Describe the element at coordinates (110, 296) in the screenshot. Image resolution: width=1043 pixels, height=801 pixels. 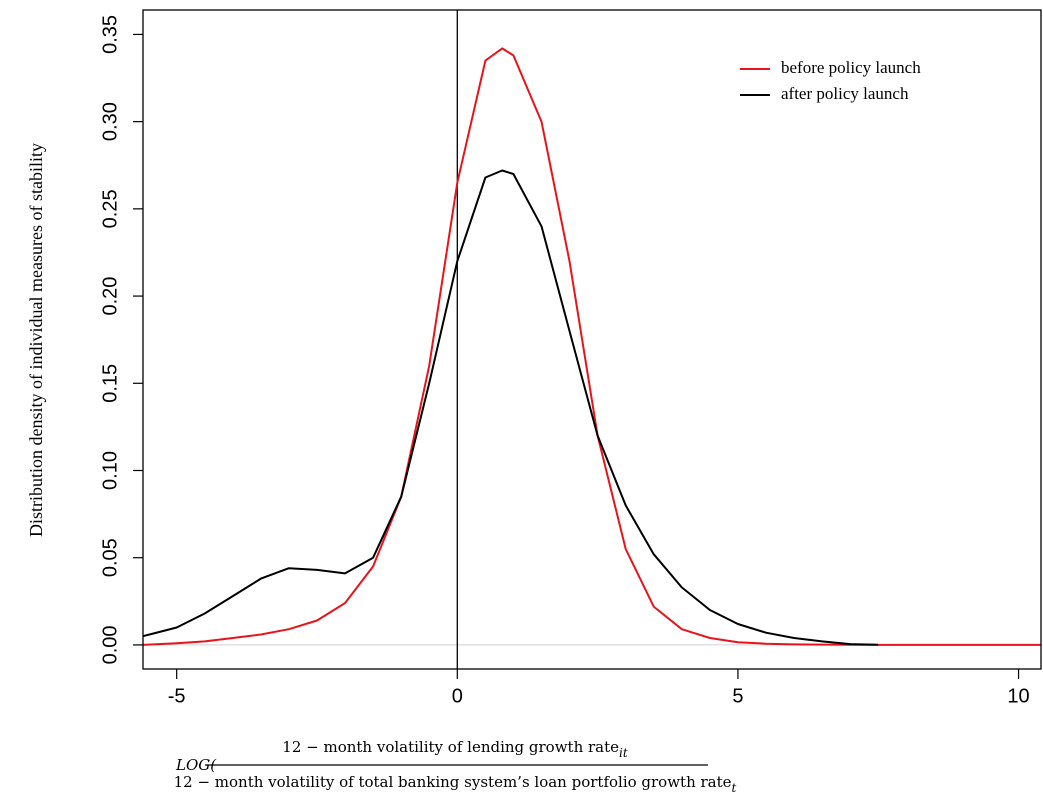
I see `y-tick-label: 0.20` at that location.